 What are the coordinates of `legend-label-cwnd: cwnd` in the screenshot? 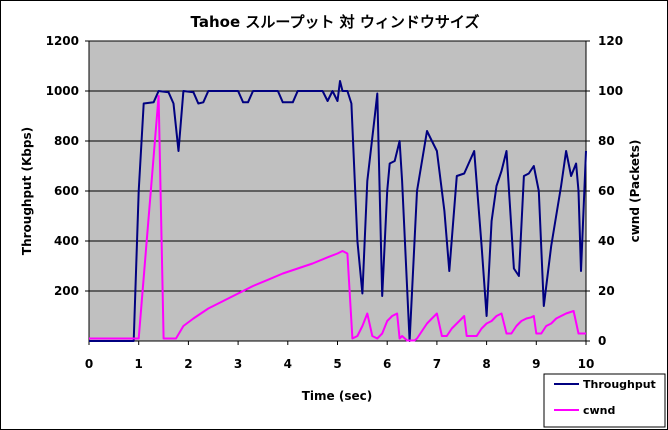 It's located at (599, 410).